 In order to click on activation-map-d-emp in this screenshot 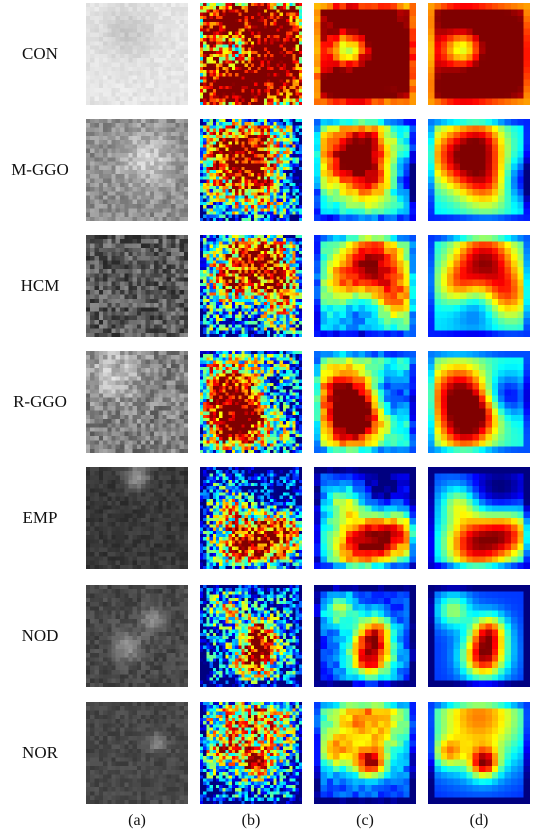, I will do `click(479, 518)`.